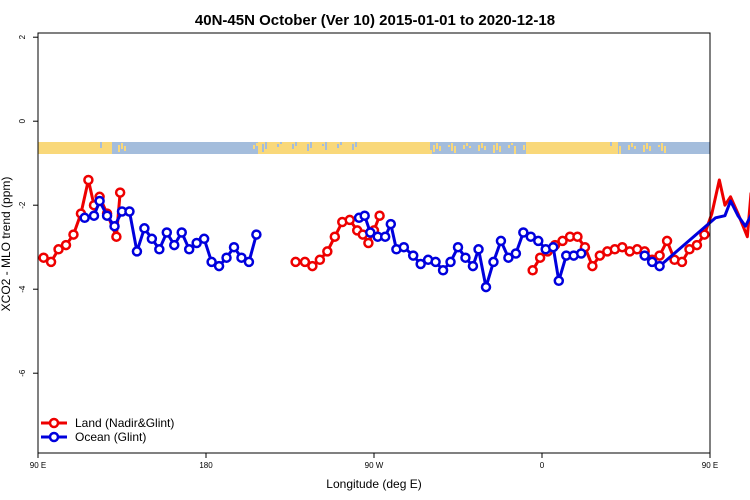 This screenshot has height=500, width=750. I want to click on x-axis-label: Longitude (deg E), so click(373, 484).